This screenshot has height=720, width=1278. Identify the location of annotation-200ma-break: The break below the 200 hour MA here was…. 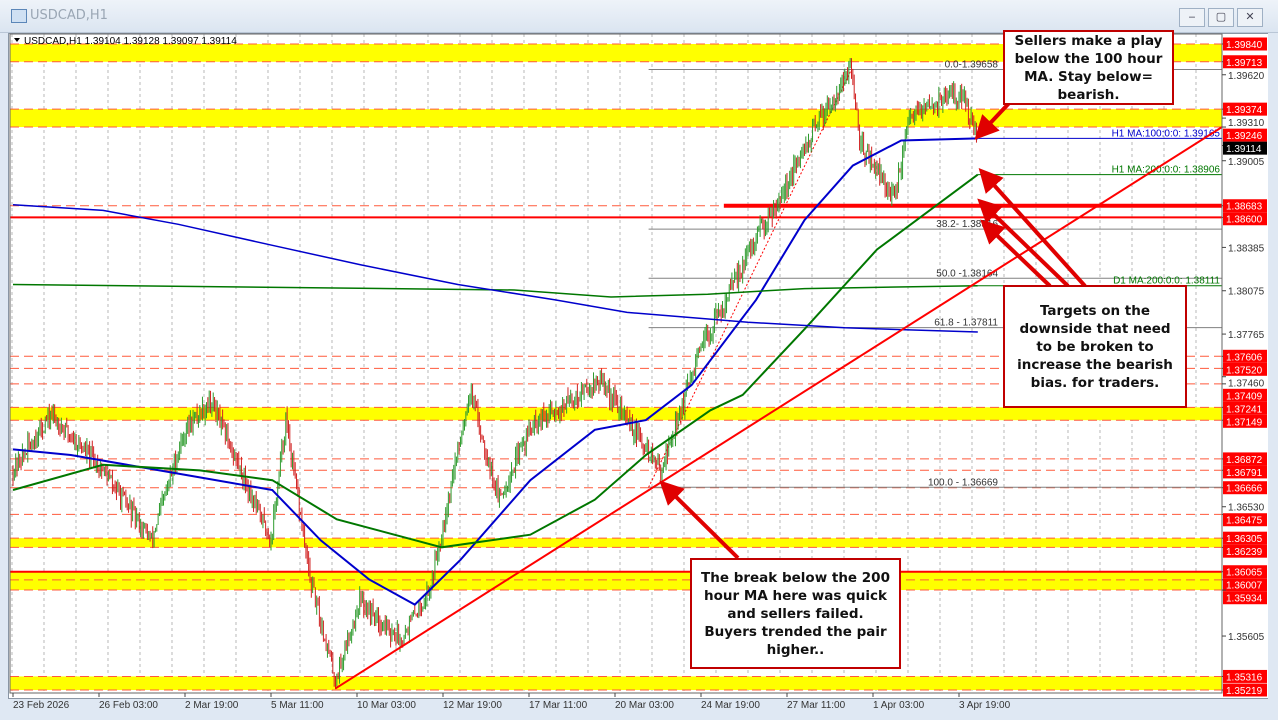
(795, 613).